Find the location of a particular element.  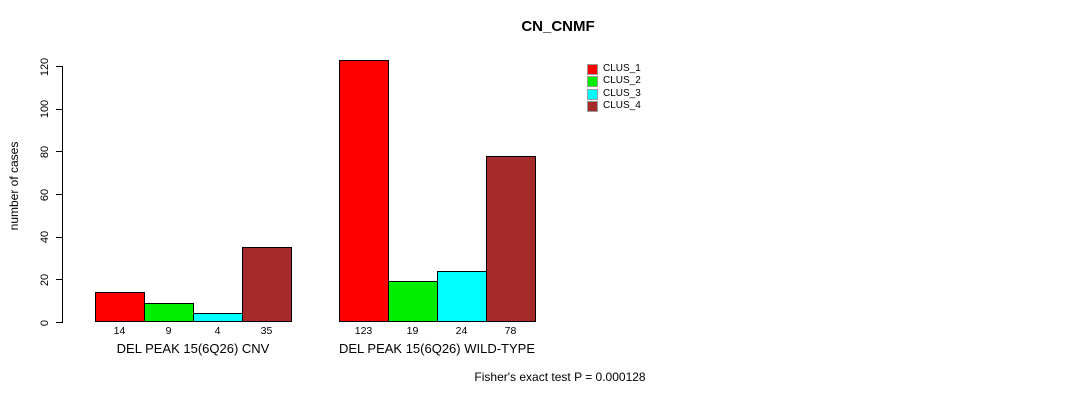

bar-value-label: 19 is located at coordinates (412, 331).